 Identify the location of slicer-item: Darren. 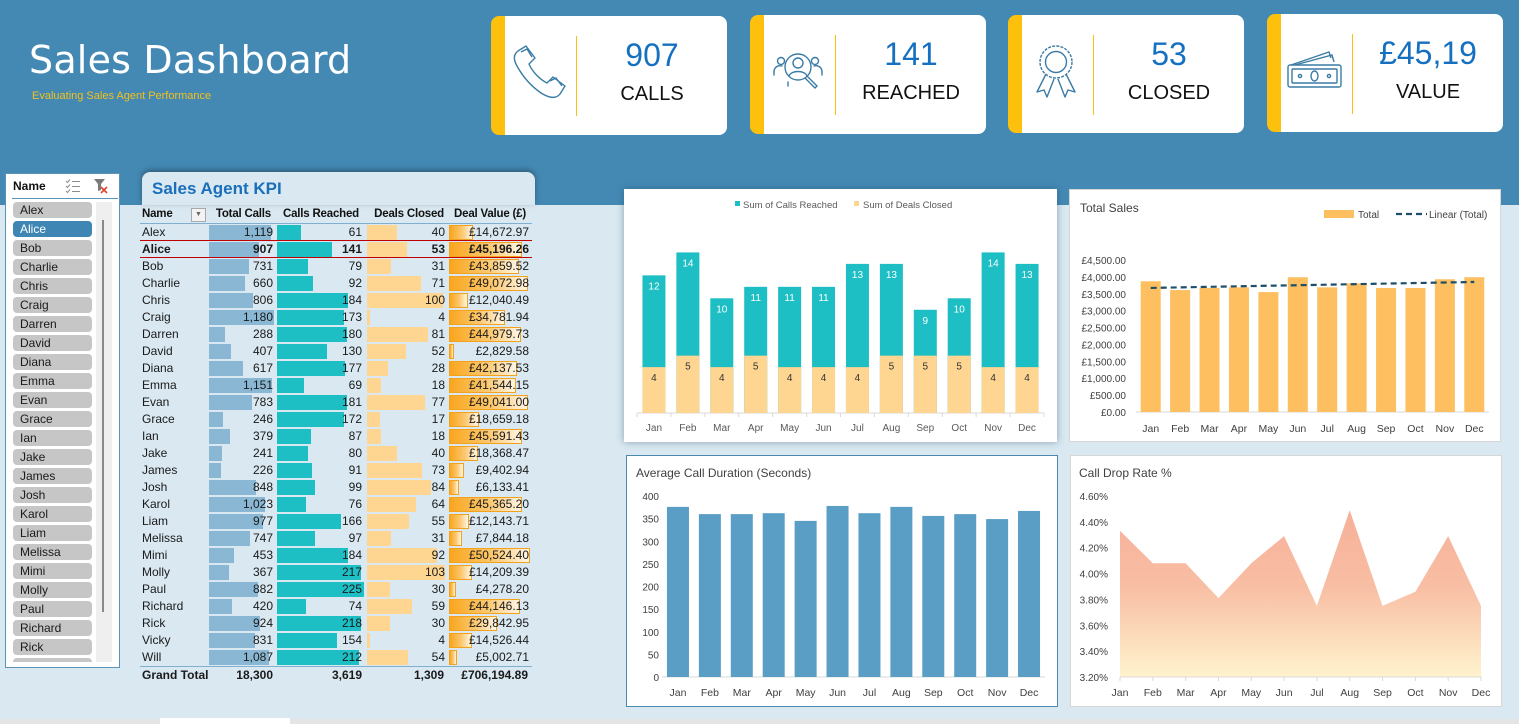
(52, 324).